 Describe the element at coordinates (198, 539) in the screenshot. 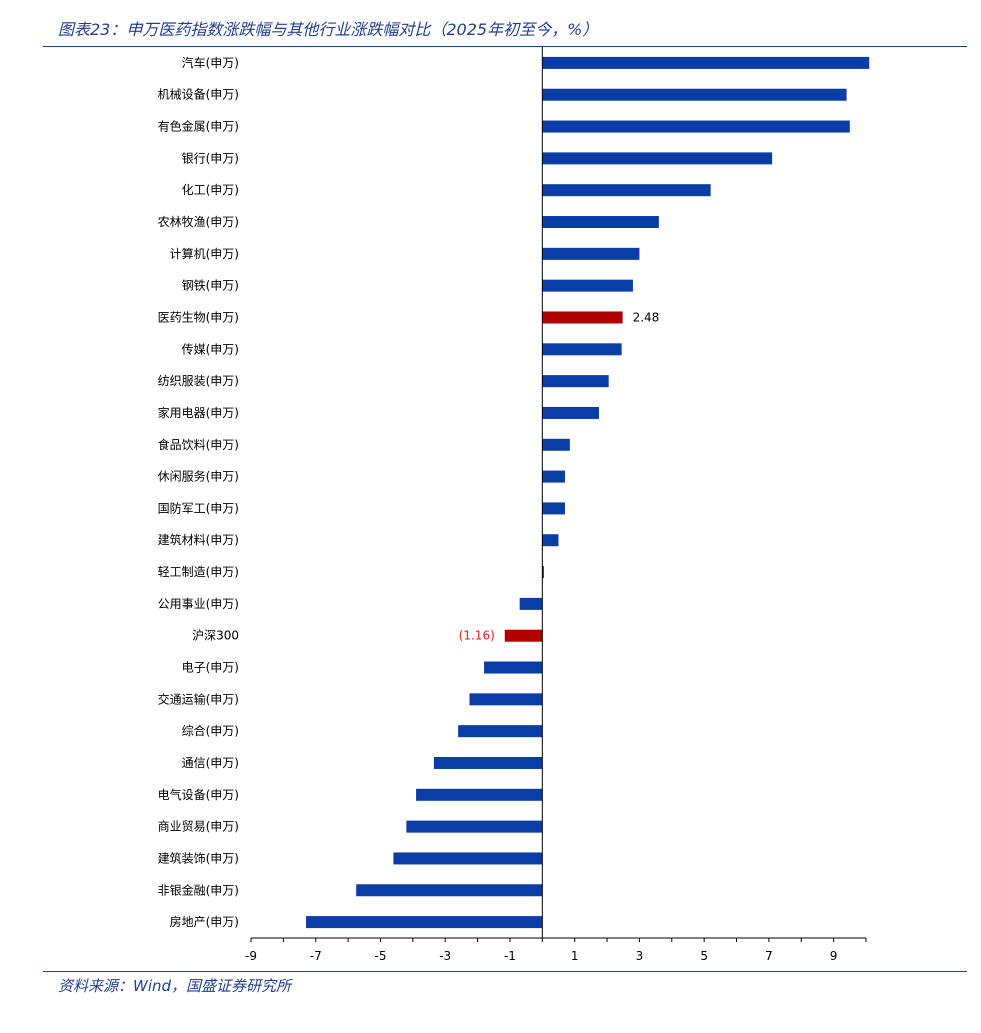

I see `category-label-15: 建筑材料(申万)` at that location.